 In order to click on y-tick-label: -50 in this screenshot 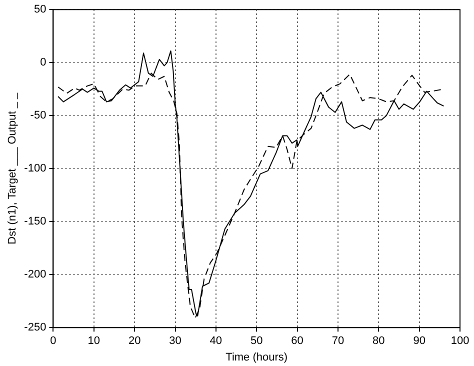, I will do `click(38, 116)`.